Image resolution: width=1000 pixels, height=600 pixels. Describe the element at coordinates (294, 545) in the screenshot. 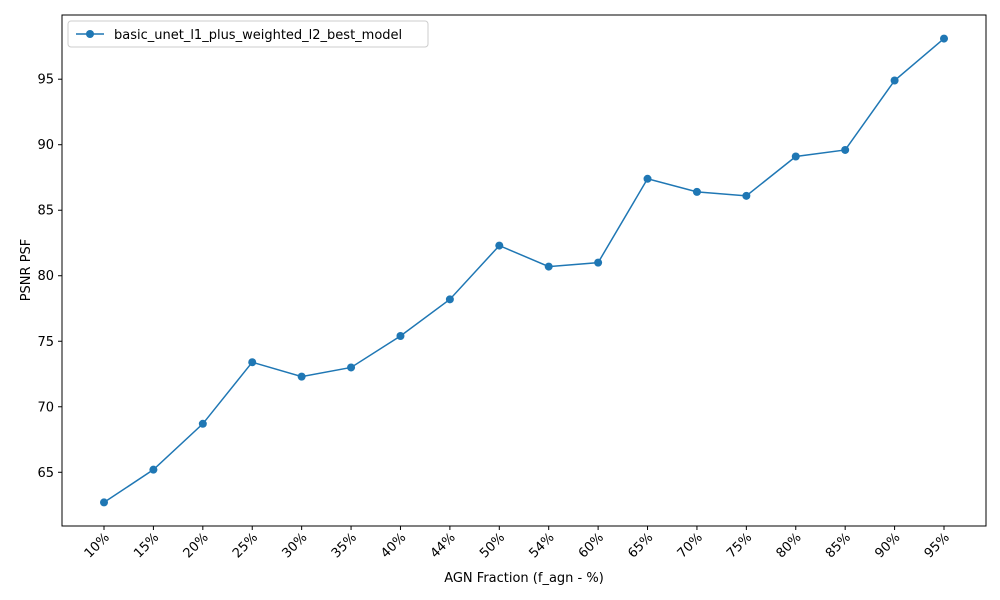

I see `x-tick-label: 30%` at that location.